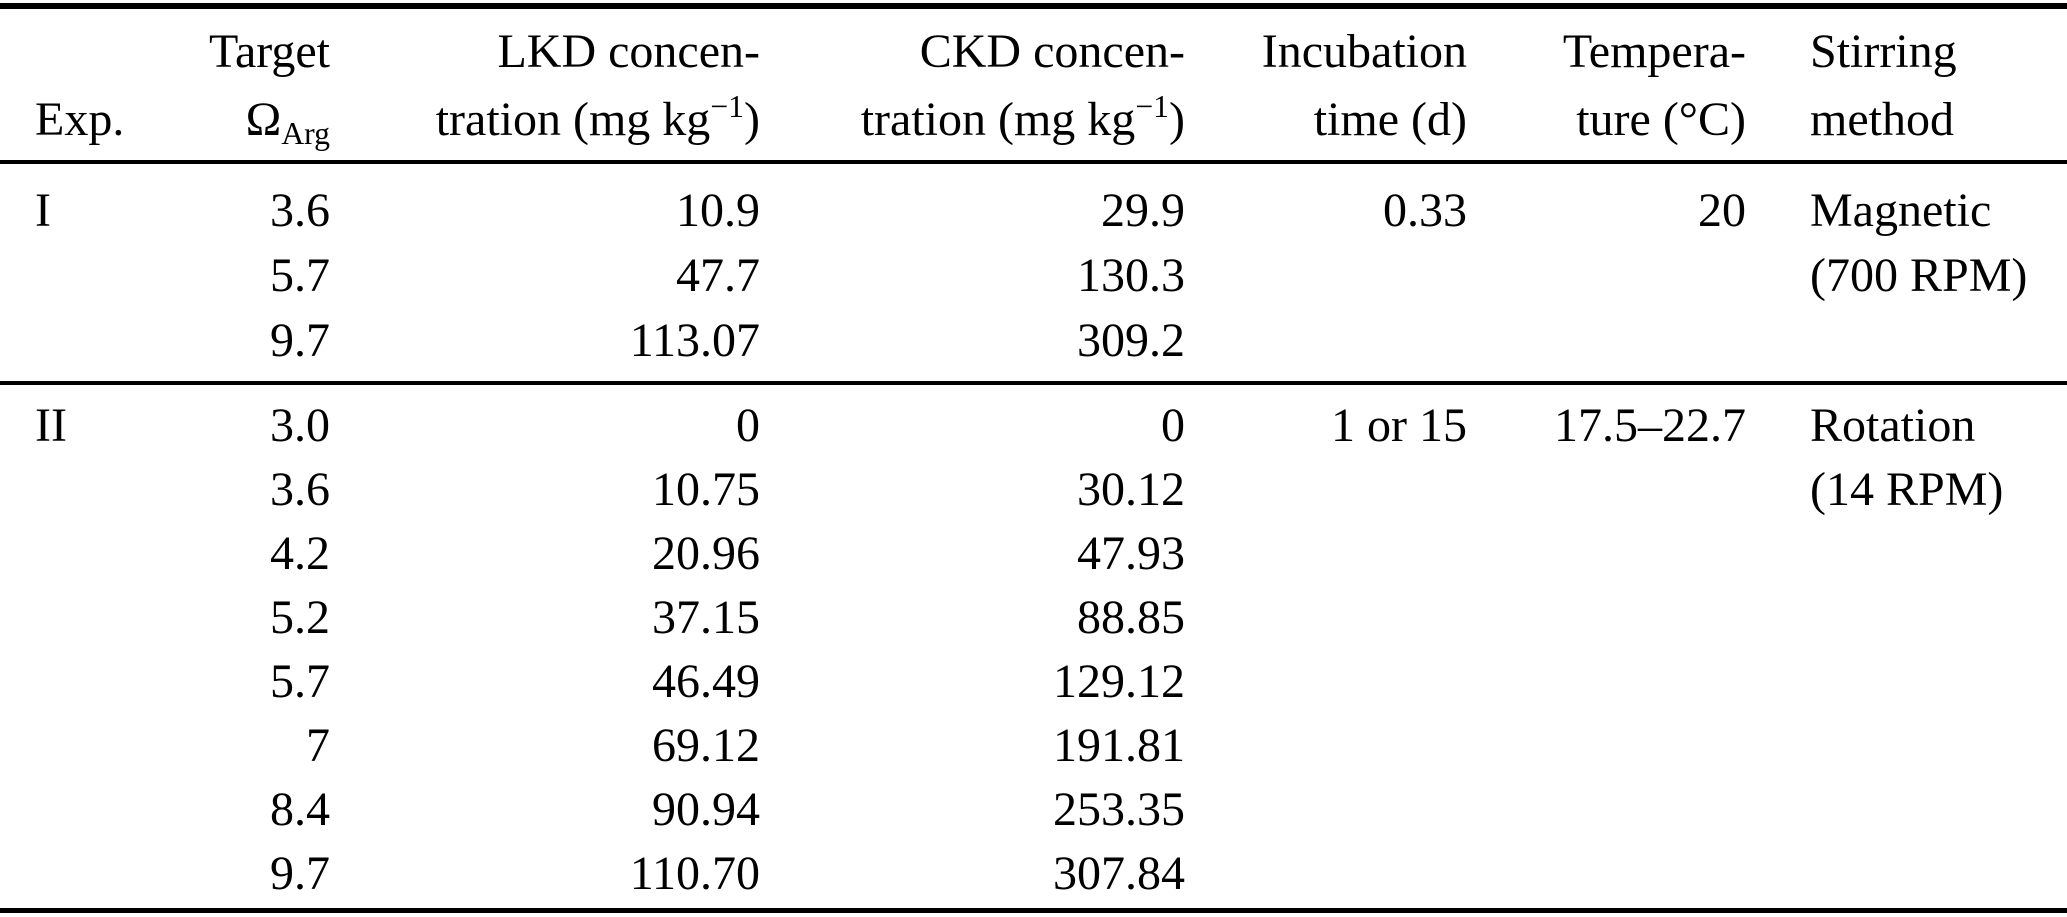 The image size is (2067, 917). Describe the element at coordinates (1326, 86) in the screenshot. I see `col-header-incubation: Incubation time (d)` at that location.